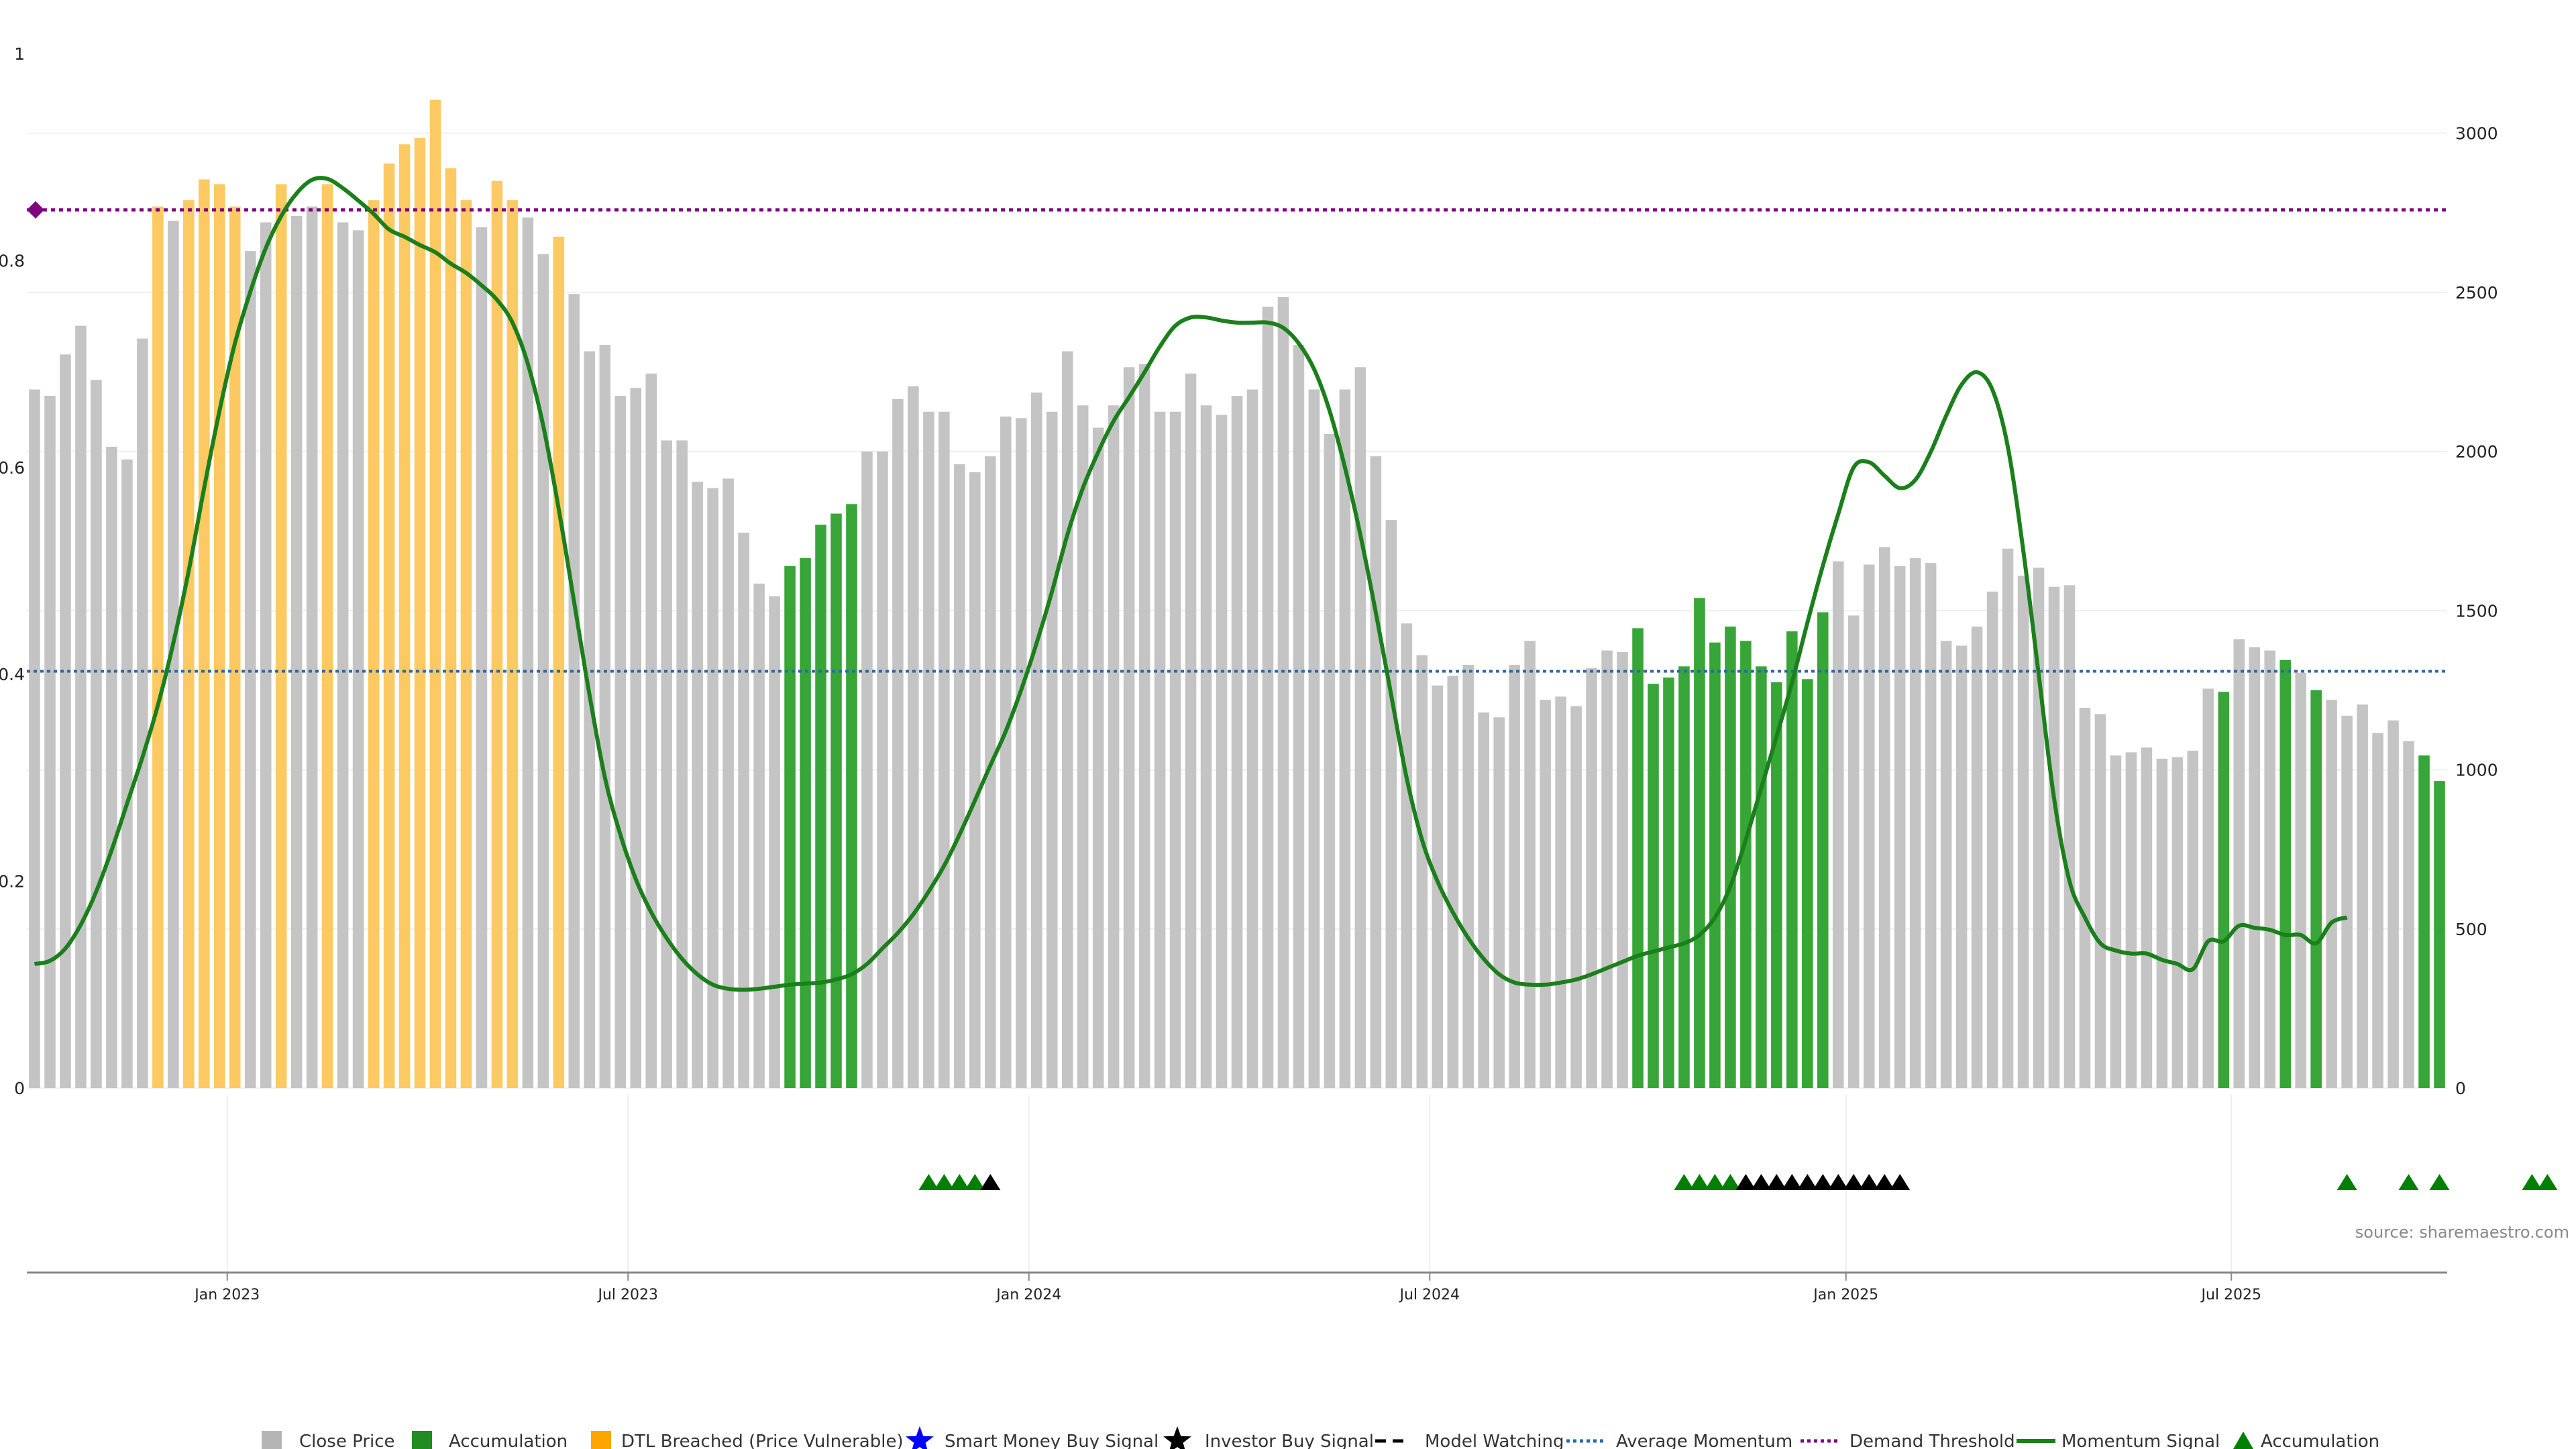 Image resolution: width=2576 pixels, height=1449 pixels. Describe the element at coordinates (1679, 1440) in the screenshot. I see `legend-item: Average Momentum` at that location.